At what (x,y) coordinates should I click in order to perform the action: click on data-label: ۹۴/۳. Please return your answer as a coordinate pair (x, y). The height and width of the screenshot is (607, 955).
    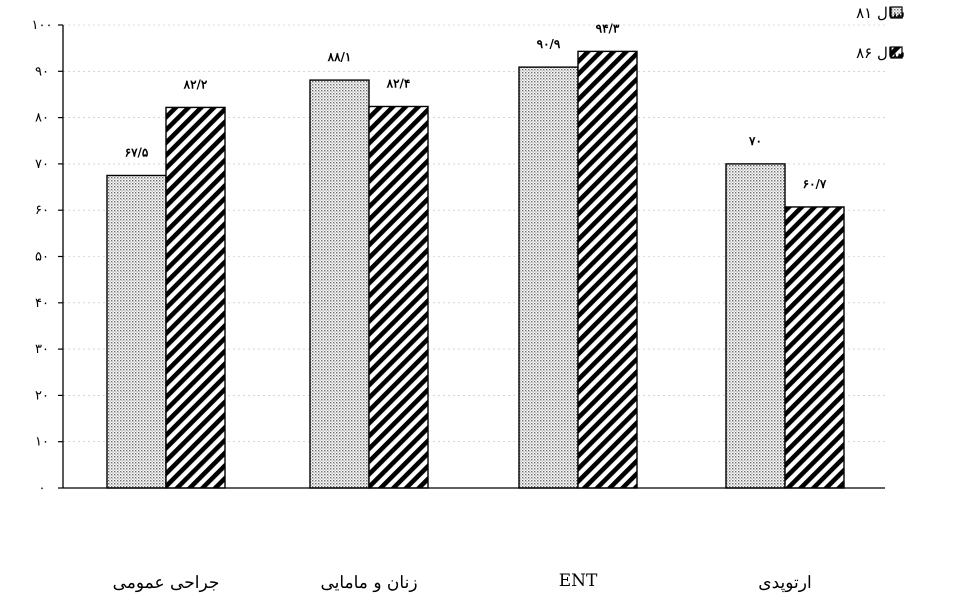
    Looking at the image, I should click on (608, 28).